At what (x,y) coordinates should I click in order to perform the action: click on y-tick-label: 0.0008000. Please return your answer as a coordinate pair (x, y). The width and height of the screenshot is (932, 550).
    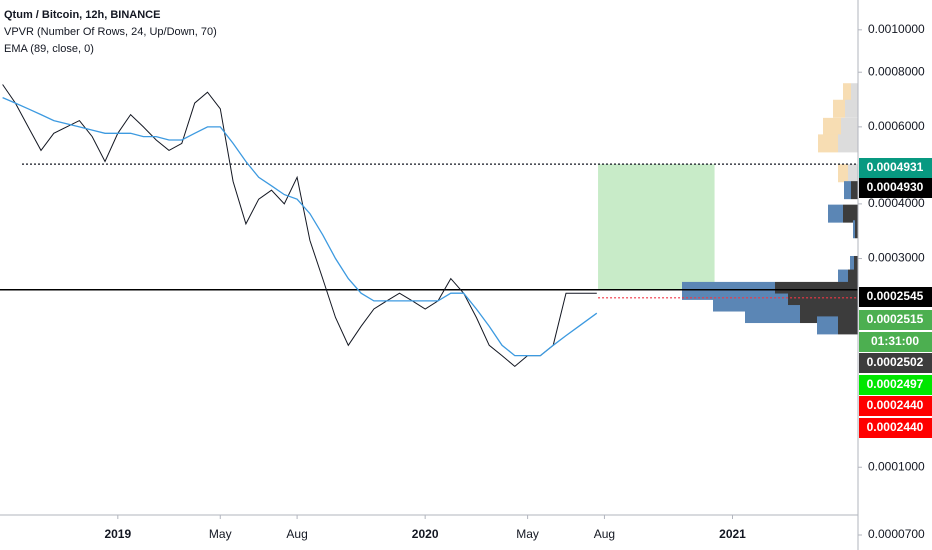
    Looking at the image, I should click on (896, 71).